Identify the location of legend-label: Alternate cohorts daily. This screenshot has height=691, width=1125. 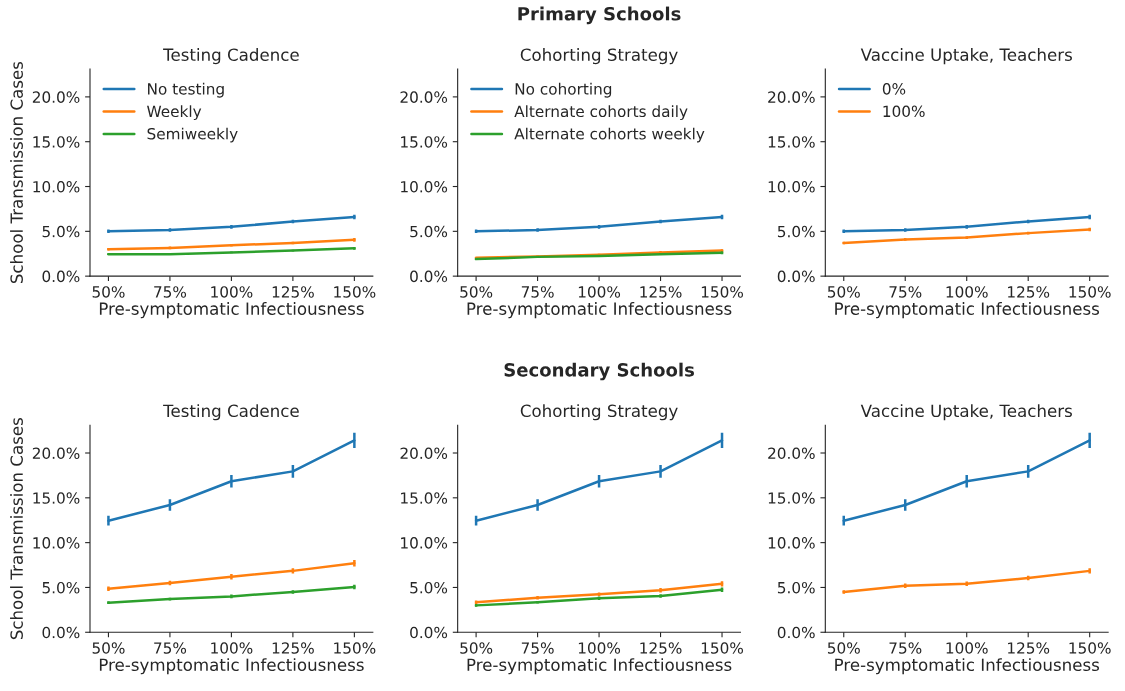
(601, 113).